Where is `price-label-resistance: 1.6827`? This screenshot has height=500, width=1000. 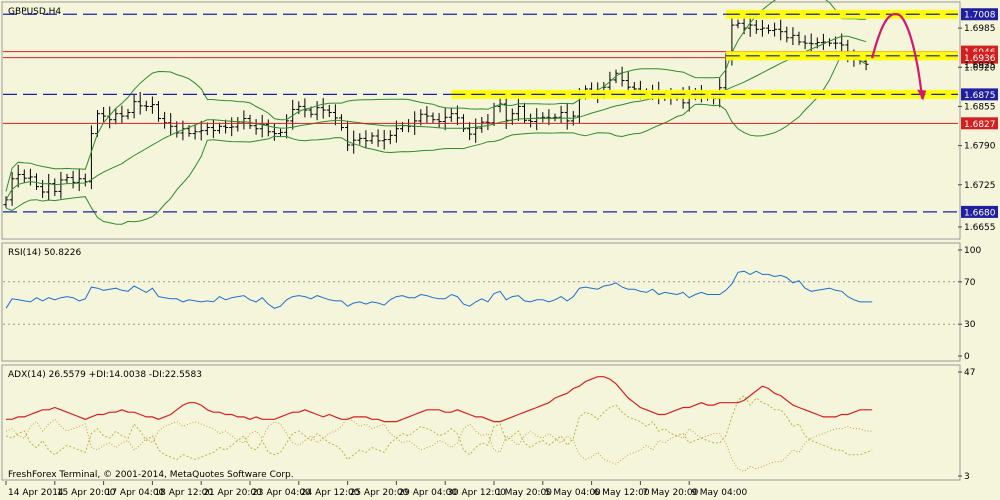 price-label-resistance: 1.6827 is located at coordinates (979, 123).